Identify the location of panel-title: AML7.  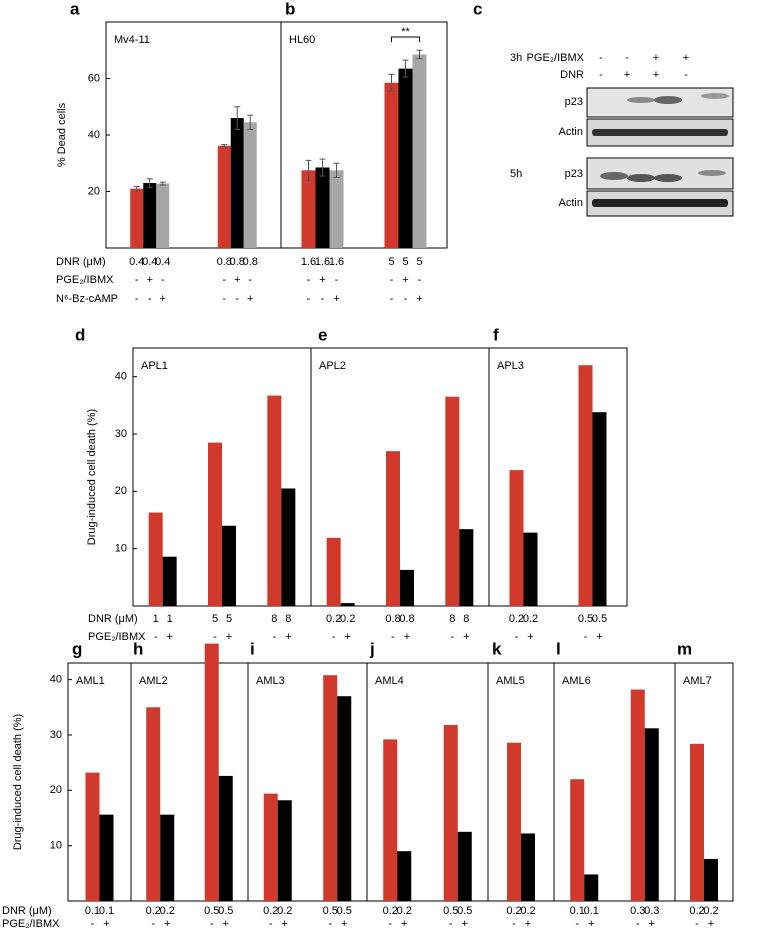
(697, 681).